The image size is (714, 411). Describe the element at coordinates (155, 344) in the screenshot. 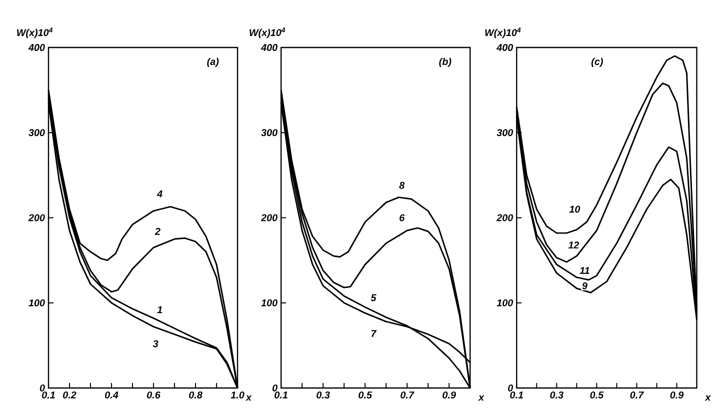

I see `annotation: 3` at that location.